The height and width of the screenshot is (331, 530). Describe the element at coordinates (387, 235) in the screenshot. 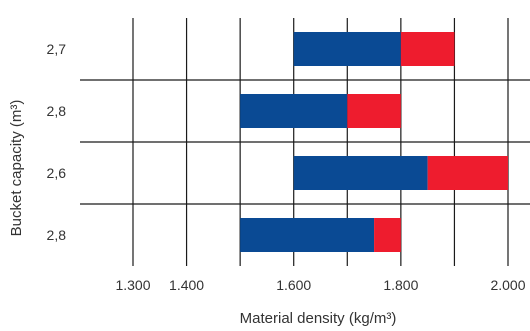

I see `bar-segment-row4-series2` at that location.